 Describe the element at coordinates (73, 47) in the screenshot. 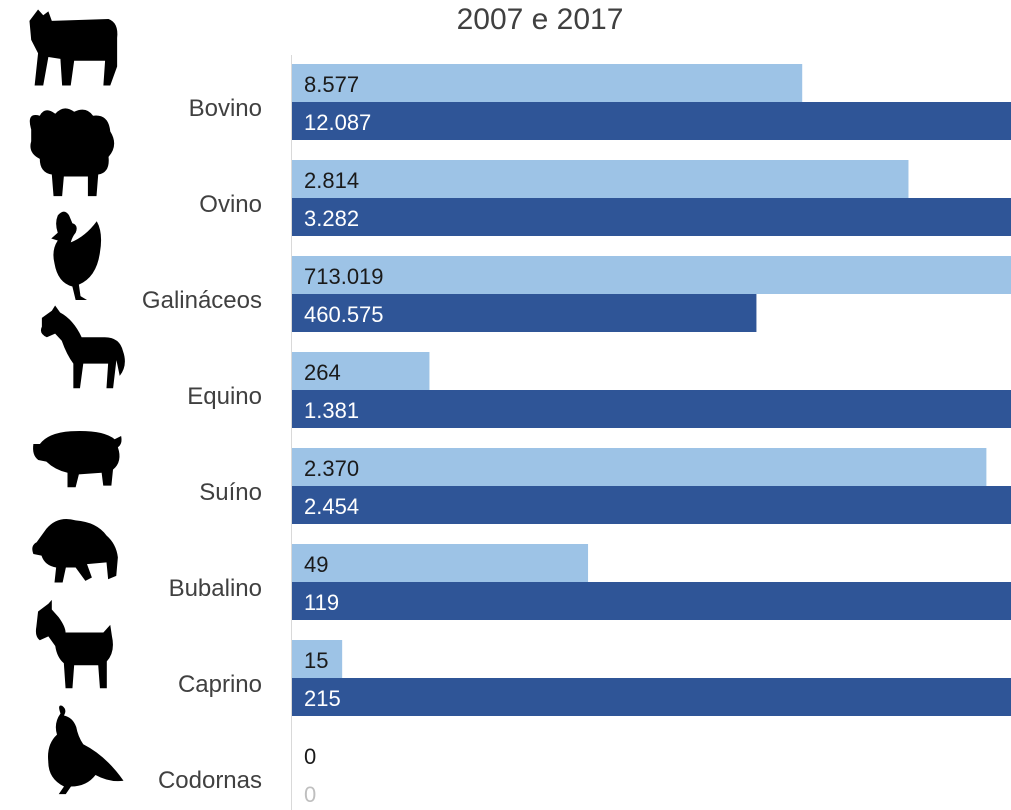

I see `cow-icon` at that location.